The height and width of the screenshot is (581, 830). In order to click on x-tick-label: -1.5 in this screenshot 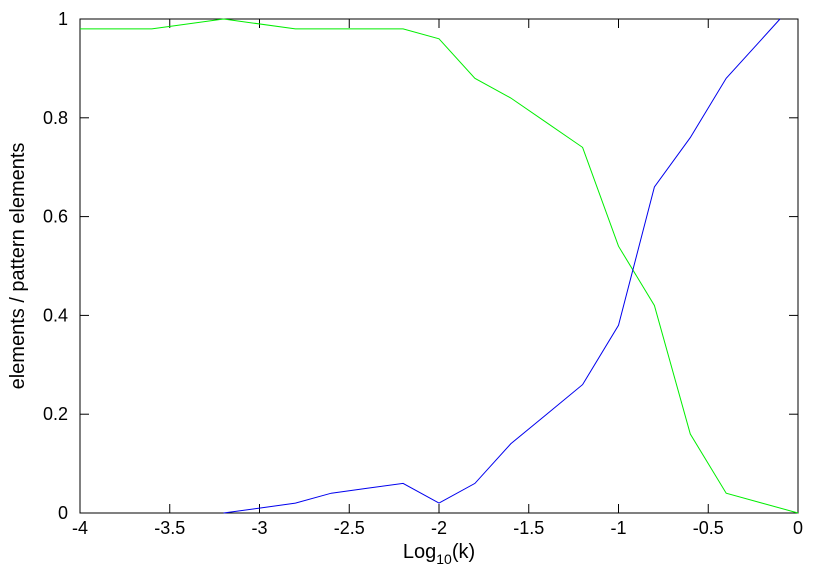, I will do `click(528, 528)`.